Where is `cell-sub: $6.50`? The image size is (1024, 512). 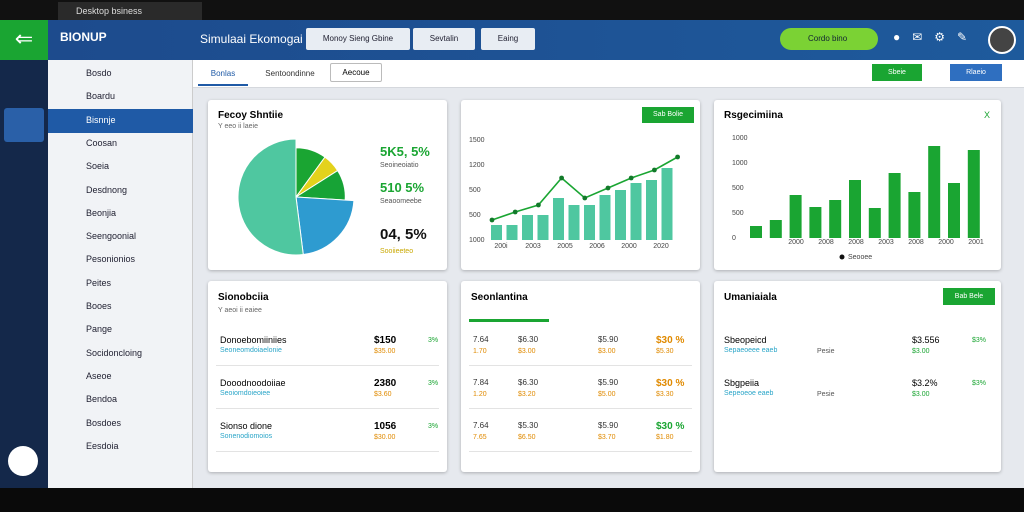
cell-sub: $6.50 is located at coordinates (527, 437).